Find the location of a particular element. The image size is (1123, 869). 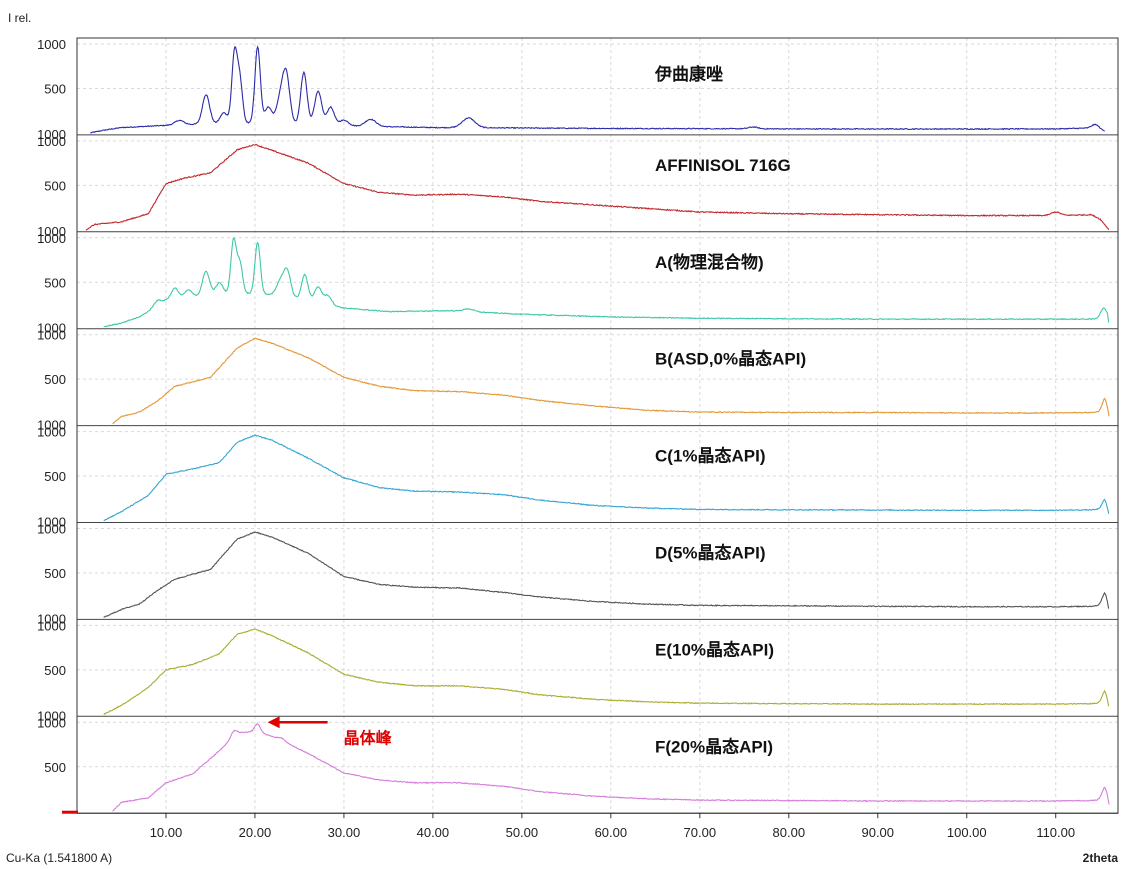

x-tick-label: 60.00 is located at coordinates (611, 832).